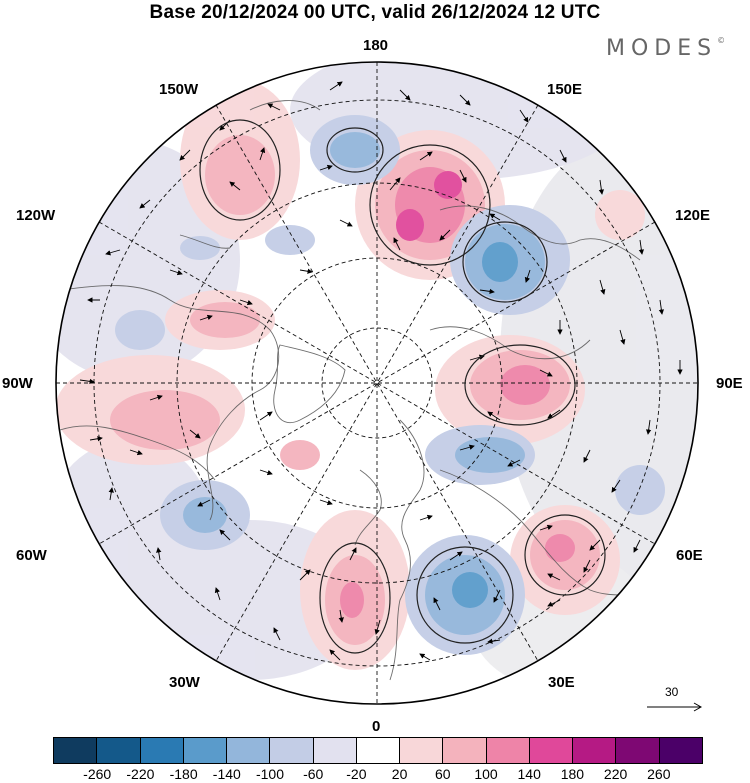 Image resolution: width=750 pixels, height=783 pixels. Describe the element at coordinates (729, 383) in the screenshot. I see `lon-label-90e: 90E` at that location.